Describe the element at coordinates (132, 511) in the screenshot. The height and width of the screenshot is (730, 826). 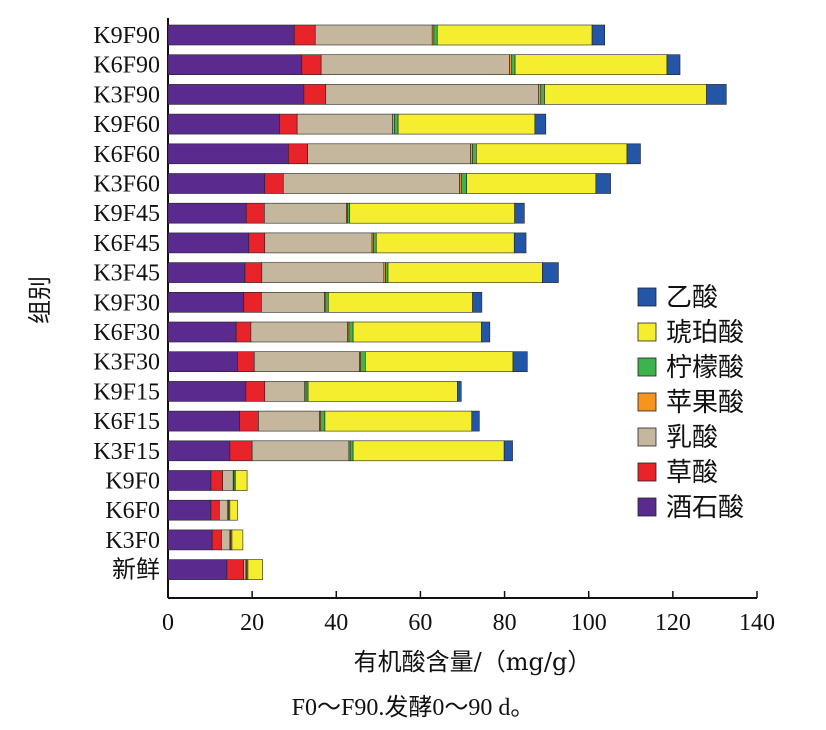
I see `category-label: K6F0` at that location.